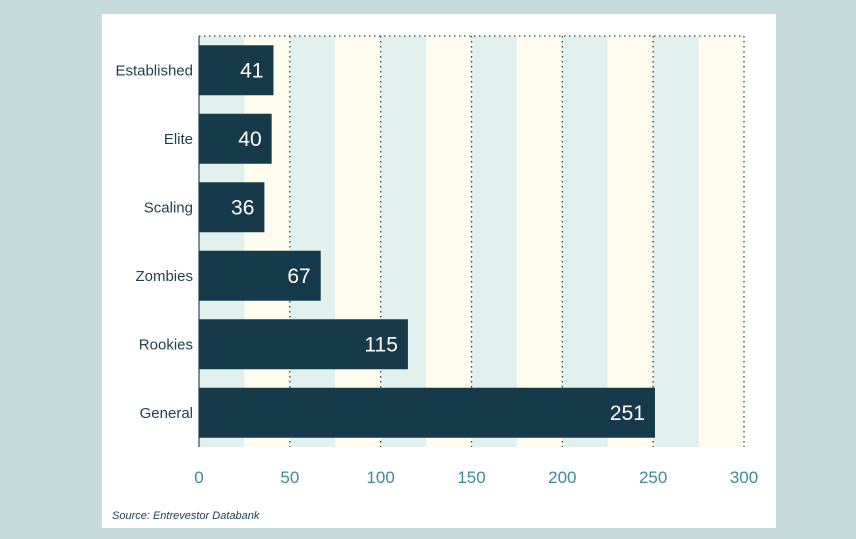 The height and width of the screenshot is (539, 856). I want to click on category-label: General, so click(166, 413).